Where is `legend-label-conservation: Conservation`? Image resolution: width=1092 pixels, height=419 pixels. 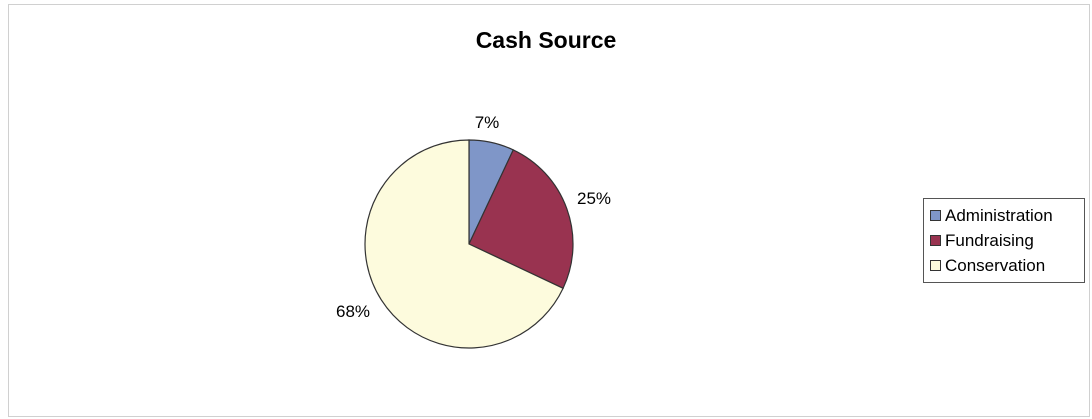
legend-label-conservation: Conservation is located at coordinates (995, 265).